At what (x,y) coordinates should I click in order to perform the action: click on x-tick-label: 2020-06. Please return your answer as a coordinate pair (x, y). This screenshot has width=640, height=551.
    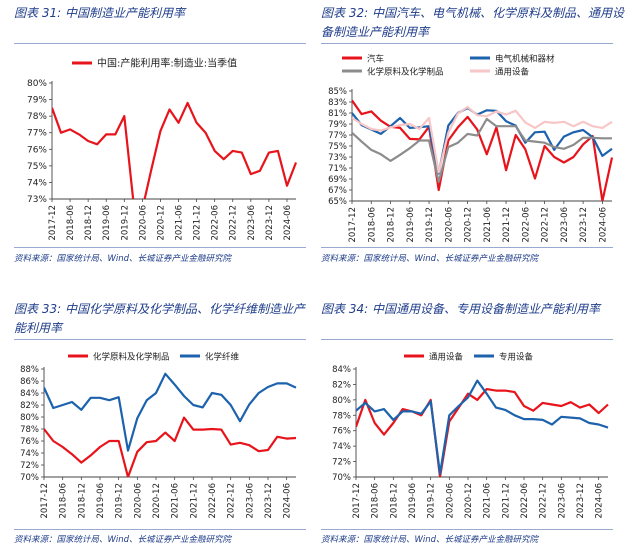
    Looking at the image, I should click on (450, 501).